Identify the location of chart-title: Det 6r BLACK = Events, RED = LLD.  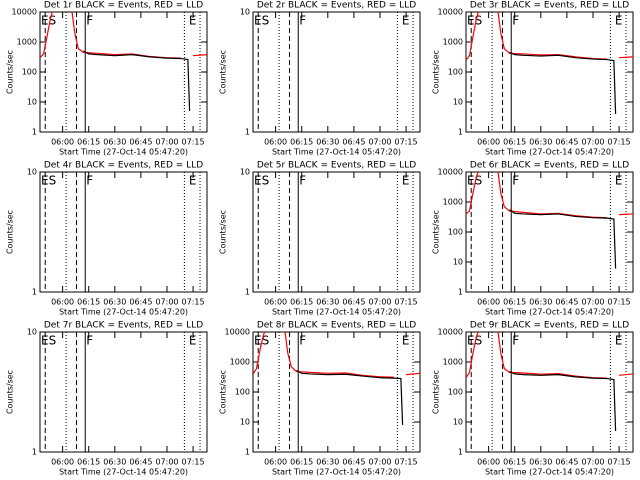
(549, 166).